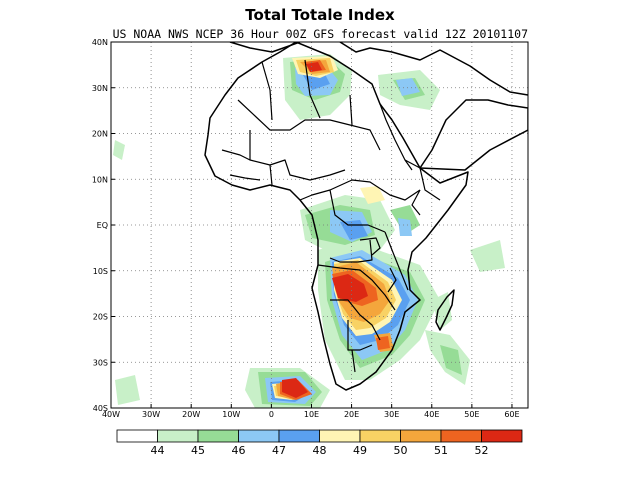 The image size is (640, 480). What do you see at coordinates (401, 450) in the screenshot?
I see `colorbar-label: 50` at bounding box center [401, 450].